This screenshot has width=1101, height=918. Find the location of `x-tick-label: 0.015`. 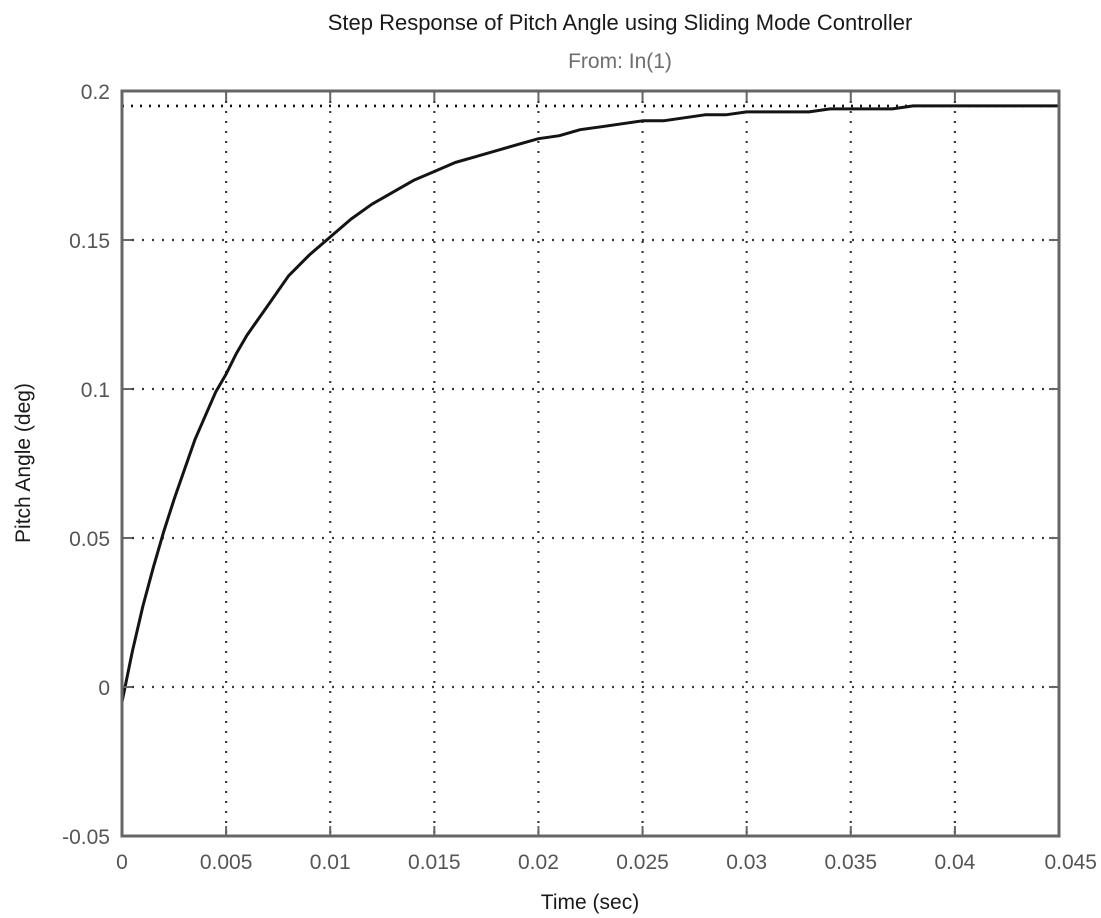

x-tick-label: 0.015 is located at coordinates (434, 862).